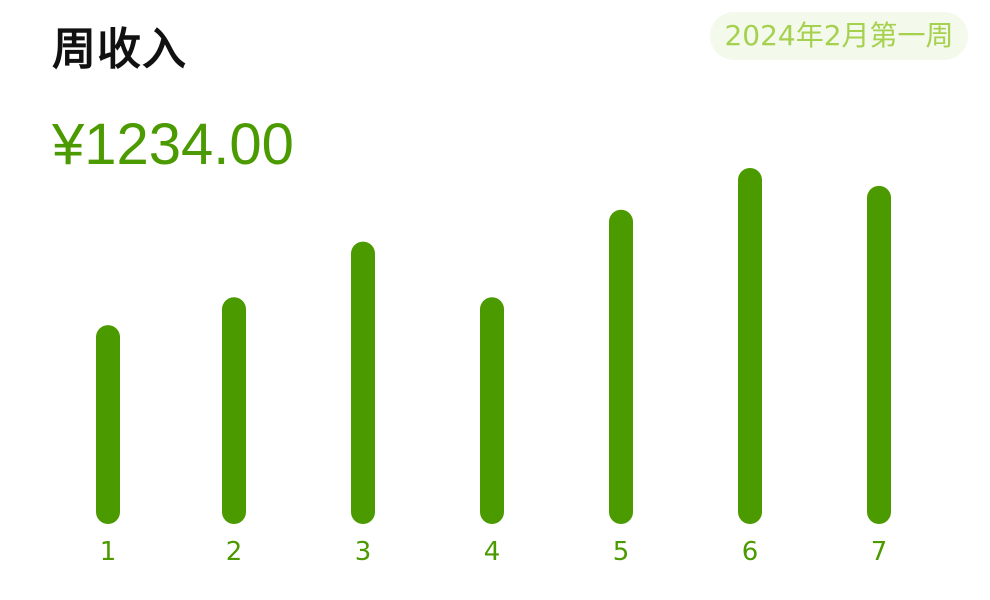 Image resolution: width=990 pixels, height=600 pixels. What do you see at coordinates (363, 552) in the screenshot?
I see `x-tick-label: 3` at bounding box center [363, 552].